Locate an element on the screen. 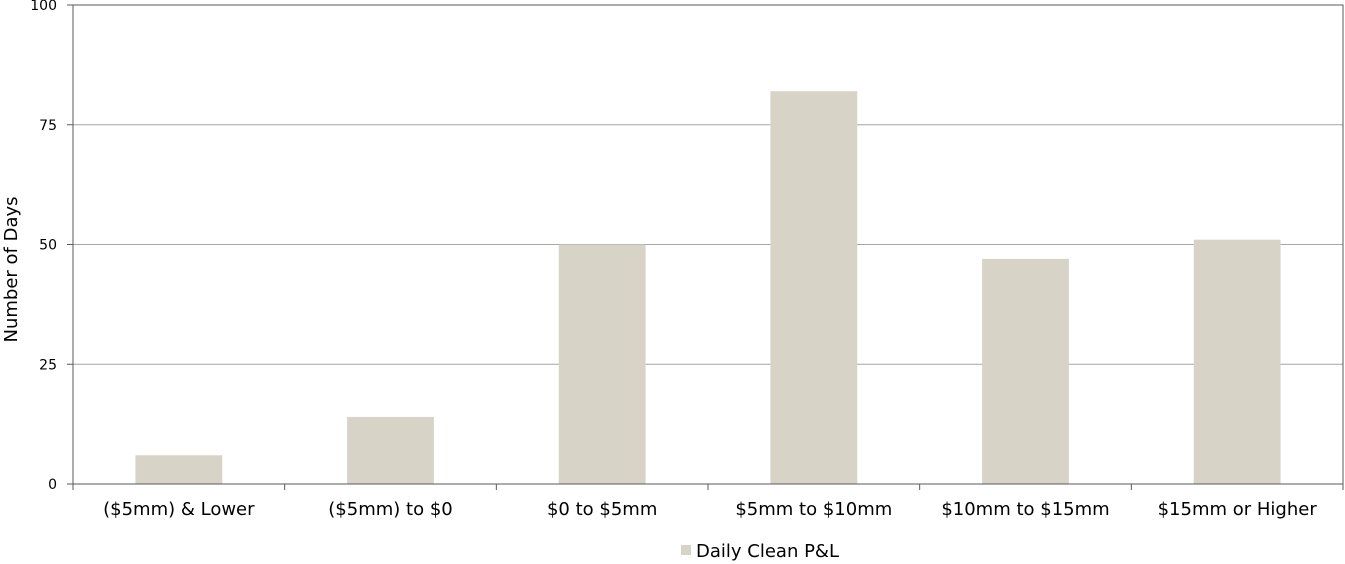  x-tick-label: $0 to $5mm is located at coordinates (602, 509).